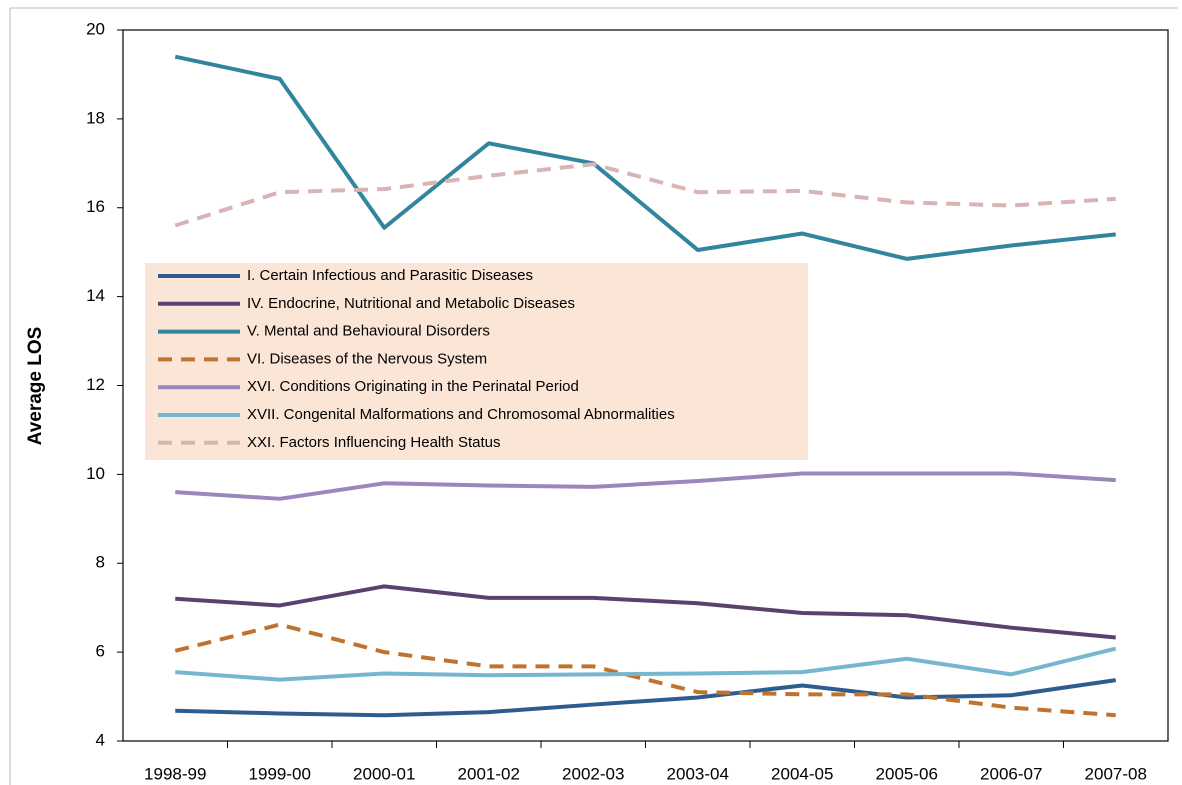 The width and height of the screenshot is (1182, 785). I want to click on x-tick-label: 2002-03, so click(593, 773).